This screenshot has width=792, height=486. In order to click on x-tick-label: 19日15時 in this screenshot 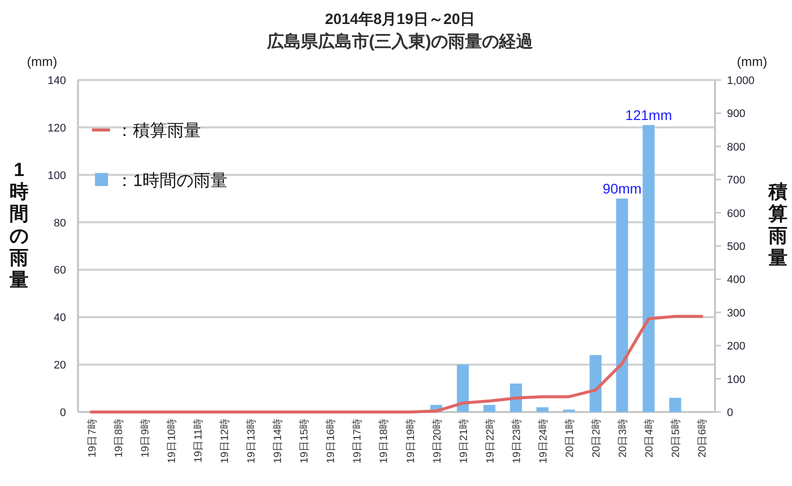, I will do `click(304, 441)`.